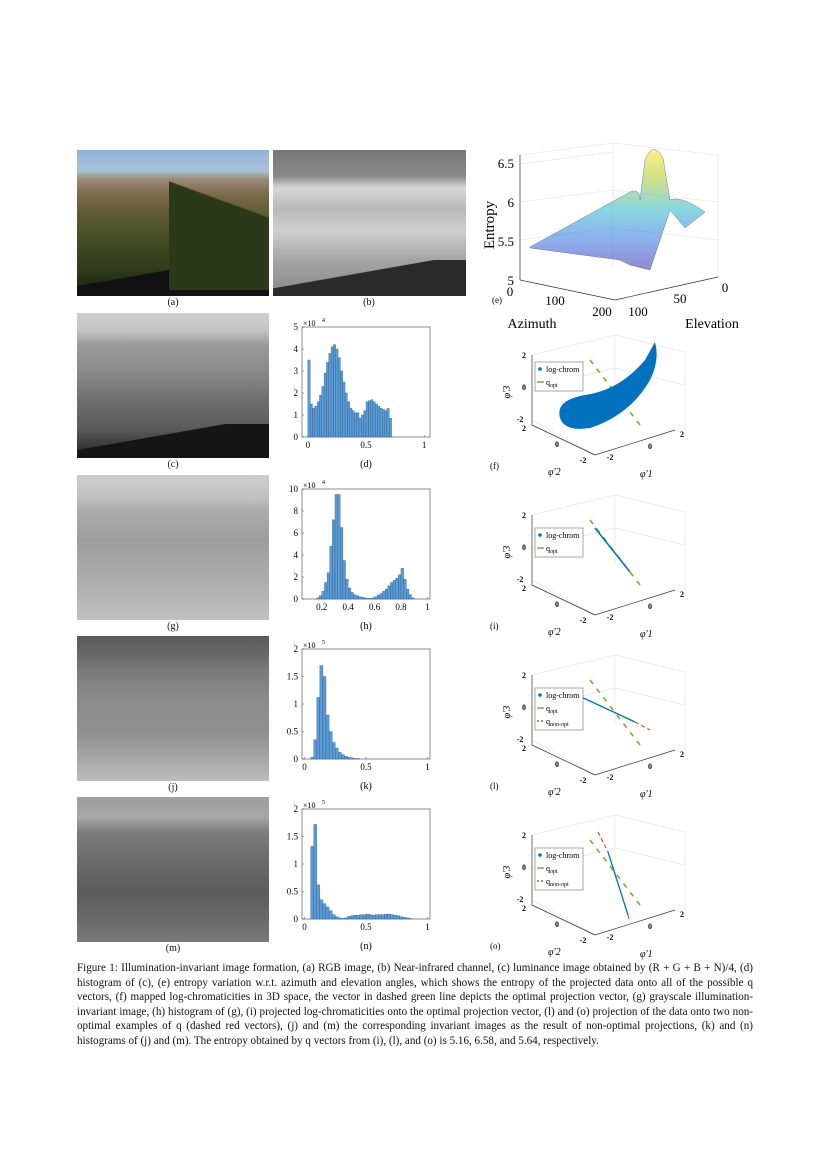 The height and width of the screenshot is (1169, 827). I want to click on panel-label: (o), so click(495, 946).